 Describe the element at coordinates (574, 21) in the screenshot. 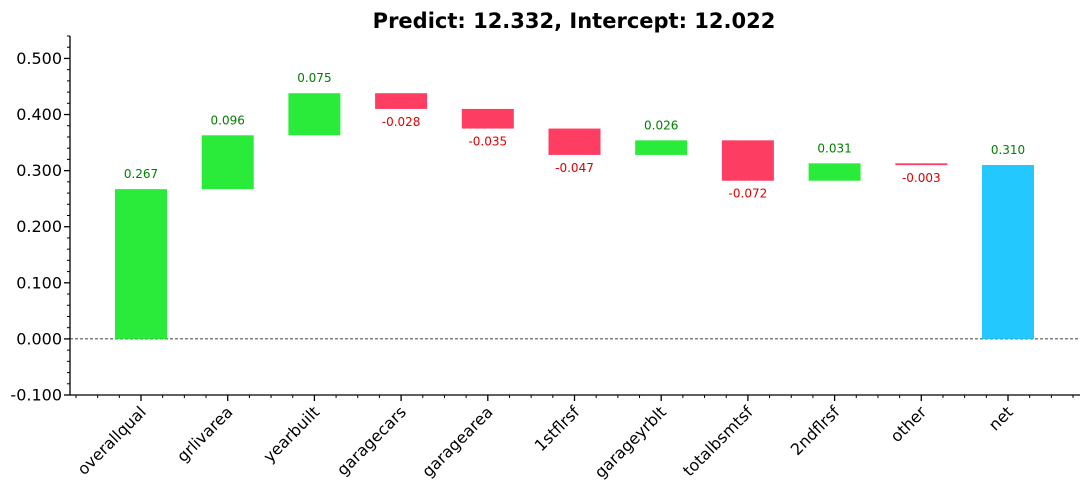

I see `chart-title: Predict: 12.332, Intercept: 12.022` at that location.